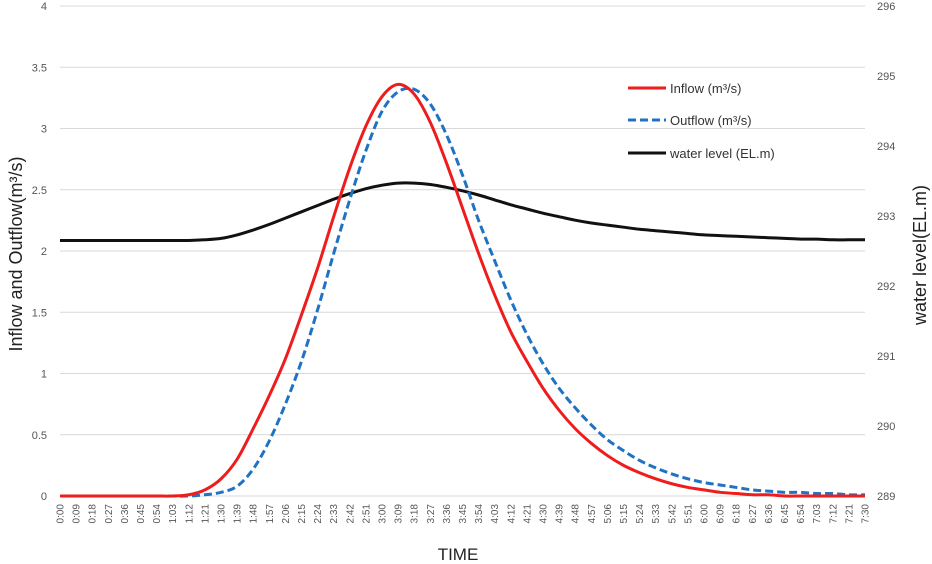  What do you see at coordinates (270, 514) in the screenshot?
I see `x-tick-label: 1:57` at bounding box center [270, 514].